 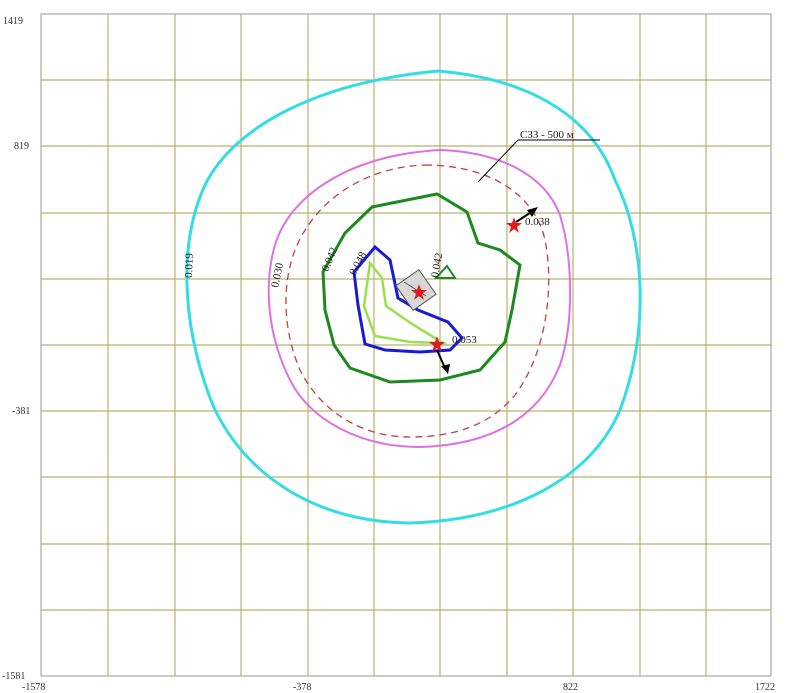 I want to click on contour-label-inner: 0.042, so click(x=437, y=265).